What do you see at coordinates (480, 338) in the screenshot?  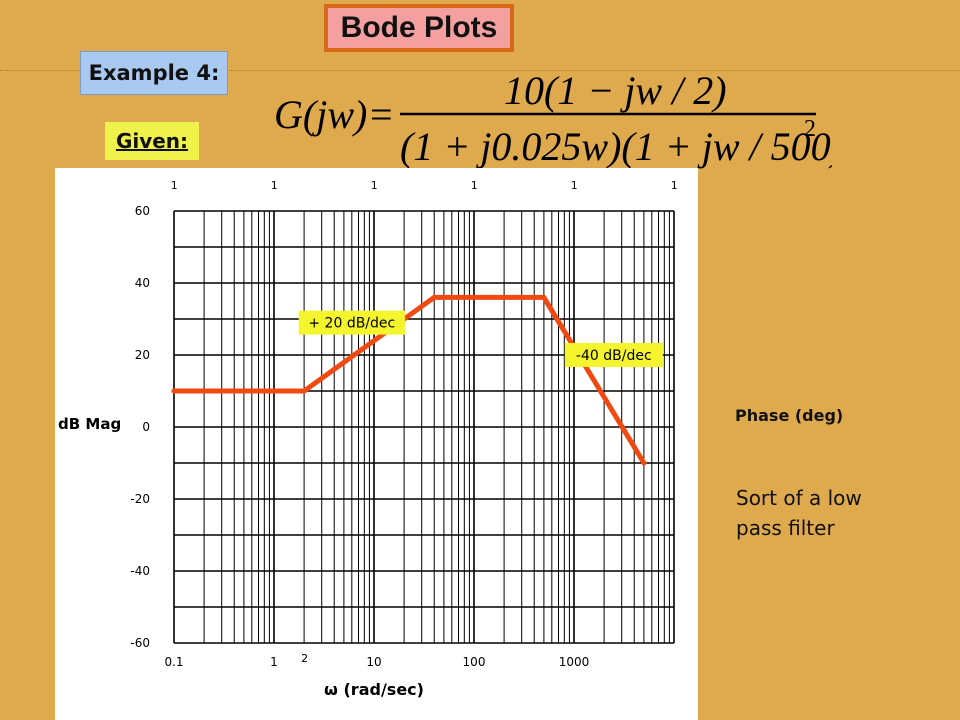 I see `slope-annotations: + 20 dB/dec -40 dB/dec` at bounding box center [480, 338].